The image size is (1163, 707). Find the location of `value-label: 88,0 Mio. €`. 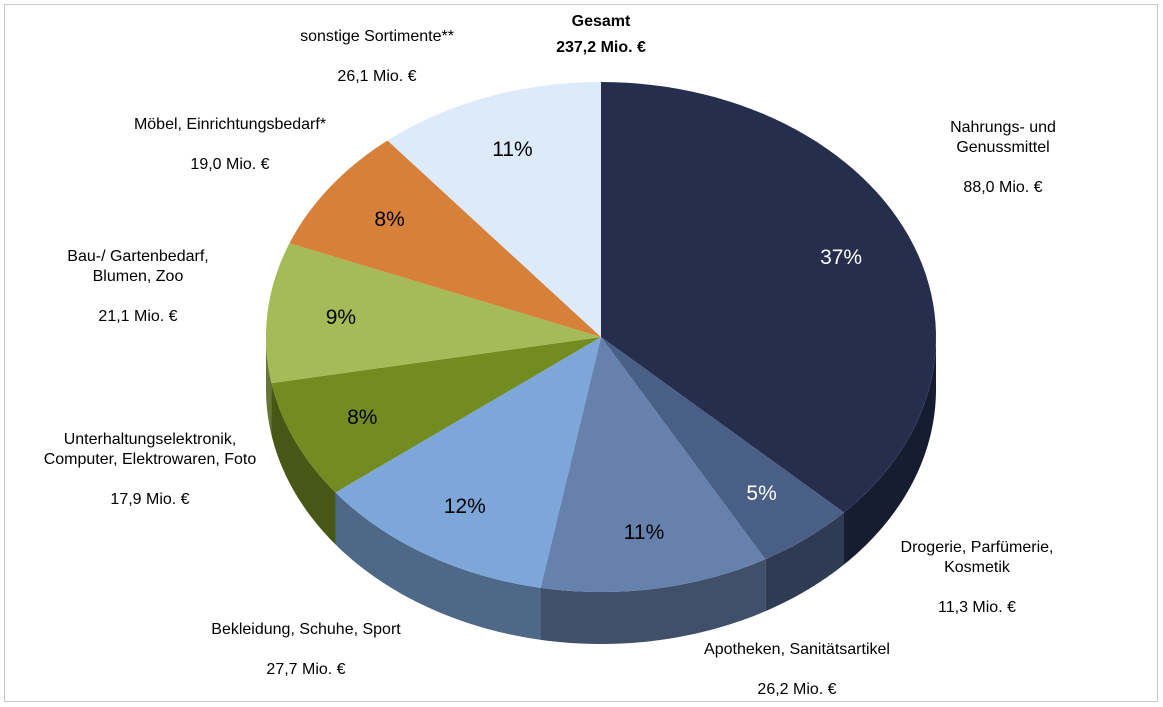

value-label: 88,0 Mio. € is located at coordinates (1003, 187).